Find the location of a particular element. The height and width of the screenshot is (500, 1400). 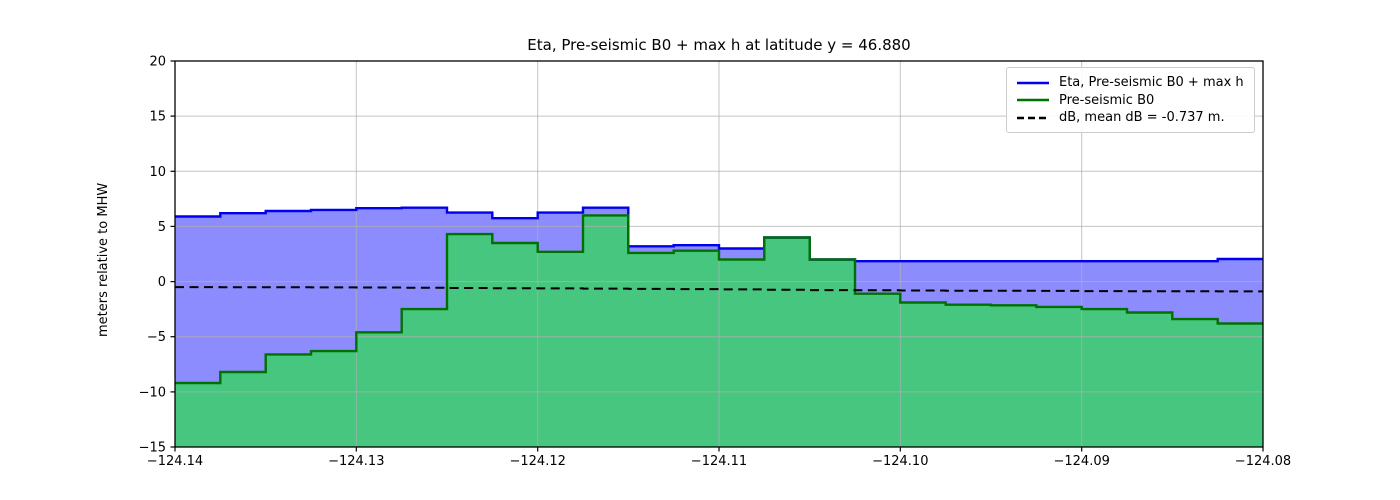

legend-item-b0: Pre-seismic B0 is located at coordinates (1130, 100).